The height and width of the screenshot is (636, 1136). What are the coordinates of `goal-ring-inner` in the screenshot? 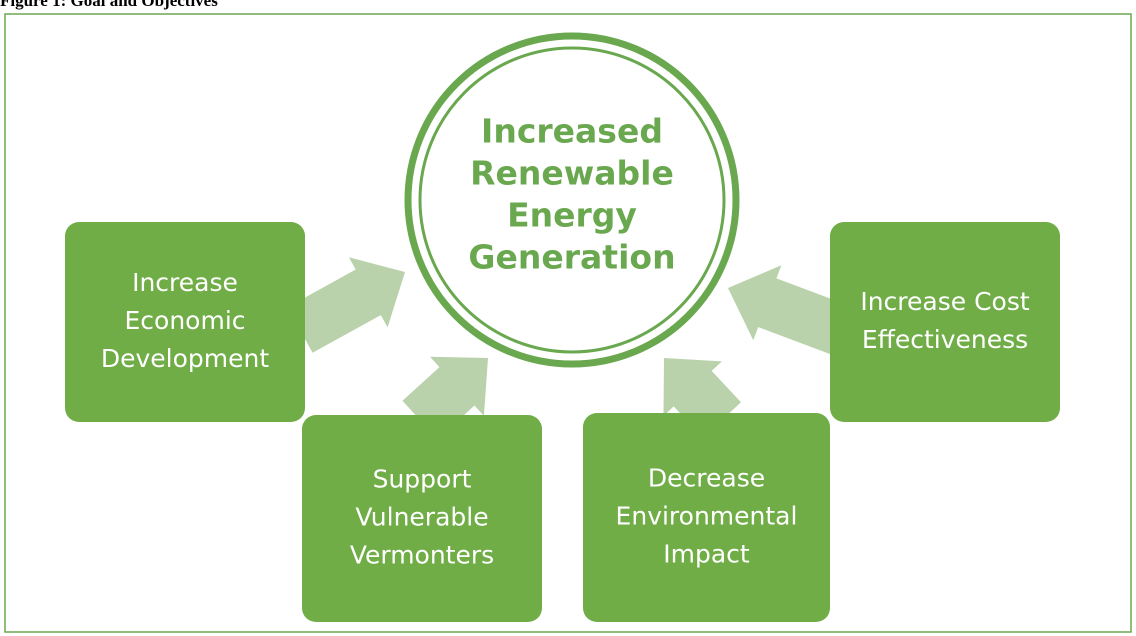 It's located at (572, 200).